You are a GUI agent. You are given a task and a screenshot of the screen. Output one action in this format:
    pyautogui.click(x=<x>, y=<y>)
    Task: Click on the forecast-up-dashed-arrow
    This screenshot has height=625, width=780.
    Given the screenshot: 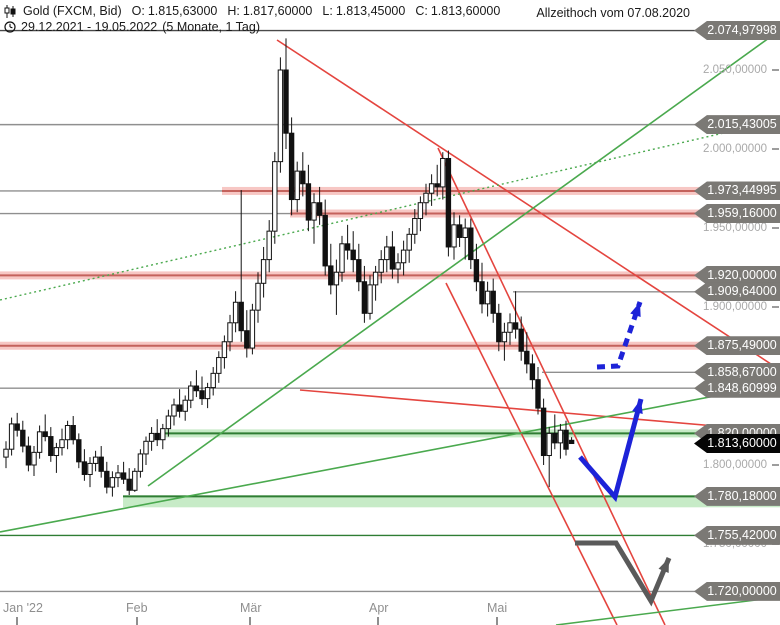 What is the action you would take?
    pyautogui.click(x=619, y=335)
    